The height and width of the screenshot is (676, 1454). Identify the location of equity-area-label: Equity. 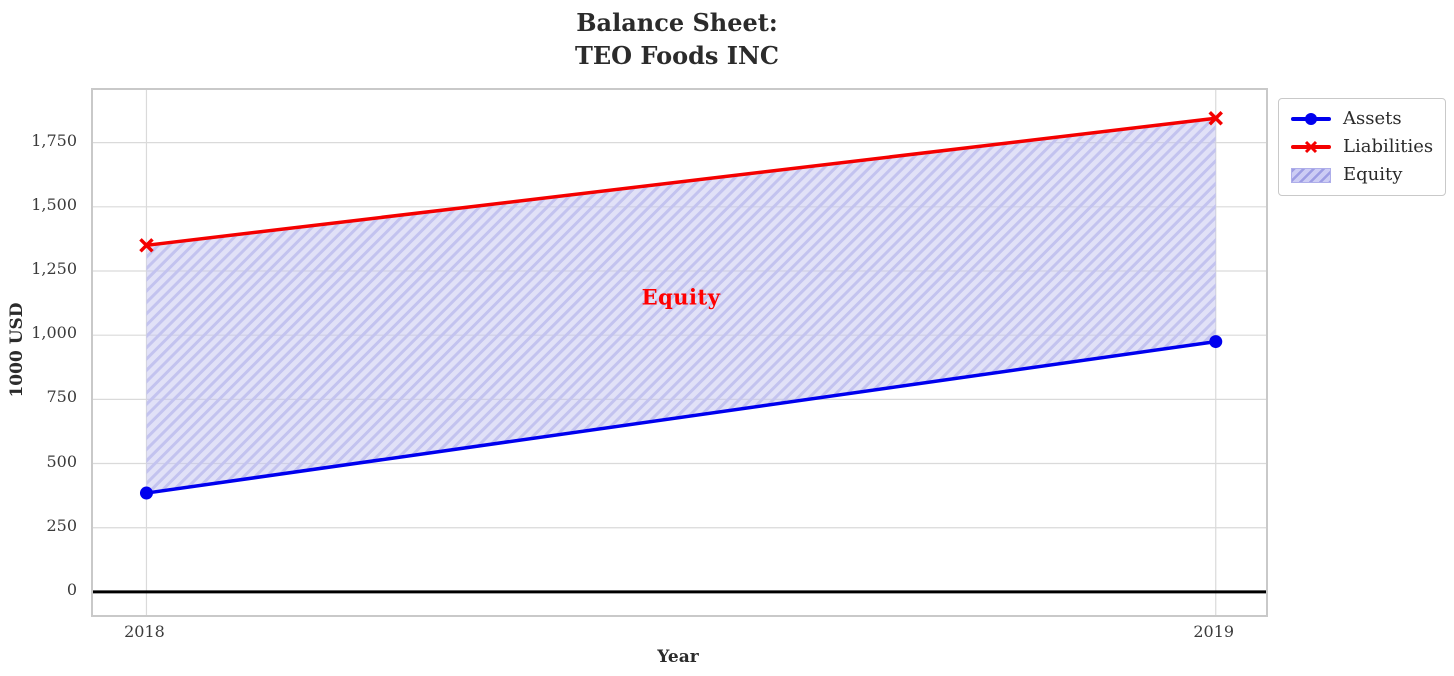
(681, 297).